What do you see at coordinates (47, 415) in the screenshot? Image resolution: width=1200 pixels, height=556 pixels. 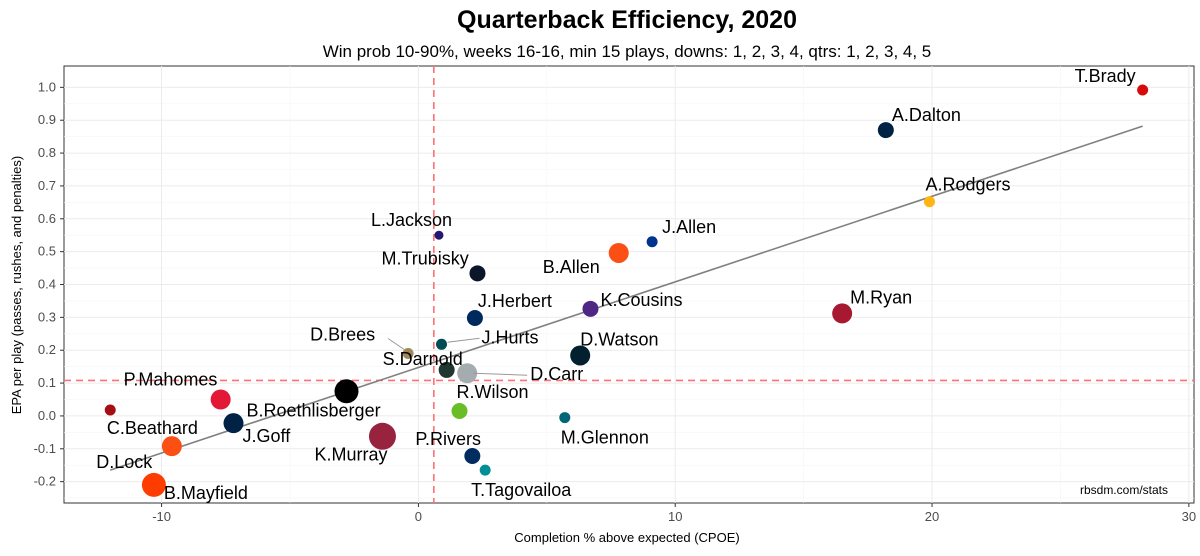 I see `y-tick-label: 0.0` at bounding box center [47, 415].